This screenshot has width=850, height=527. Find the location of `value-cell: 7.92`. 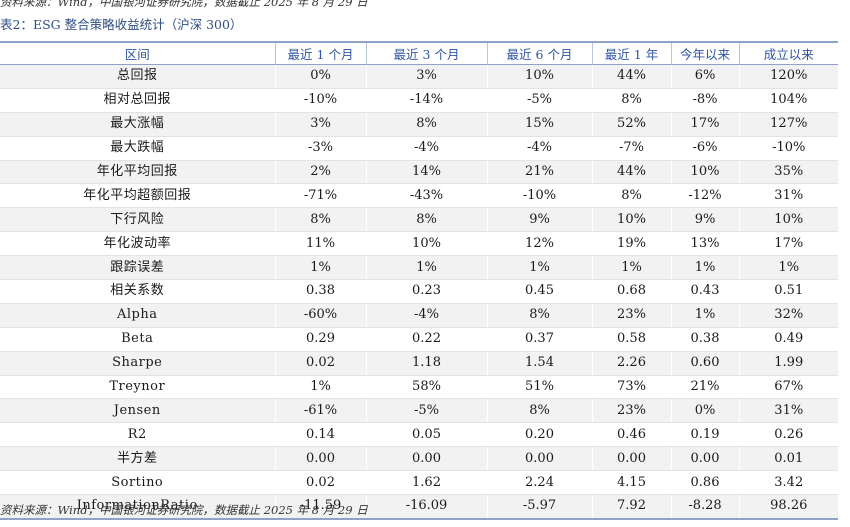

value-cell: 7.92 is located at coordinates (631, 507).